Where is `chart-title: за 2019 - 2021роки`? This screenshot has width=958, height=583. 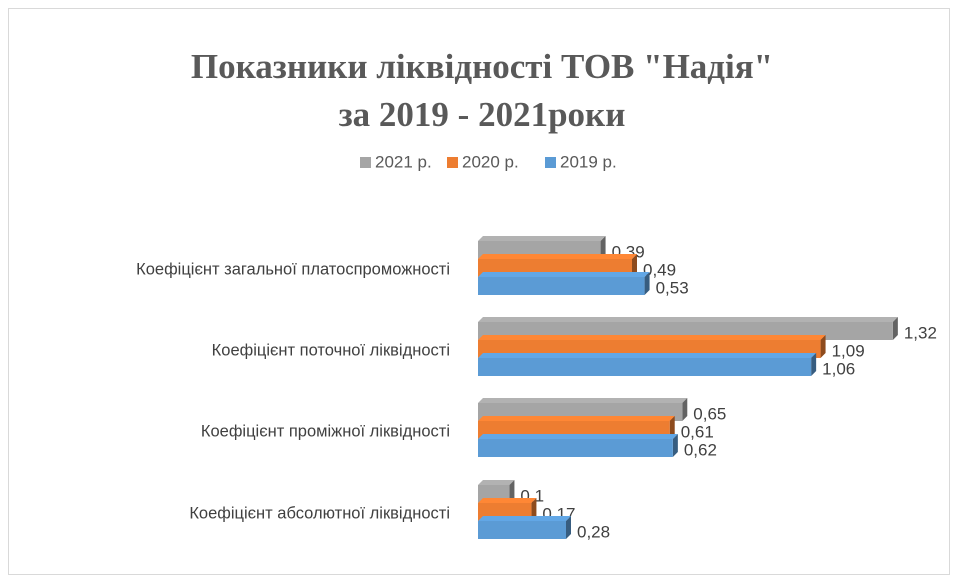
chart-title: за 2019 - 2021роки is located at coordinates (482, 114).